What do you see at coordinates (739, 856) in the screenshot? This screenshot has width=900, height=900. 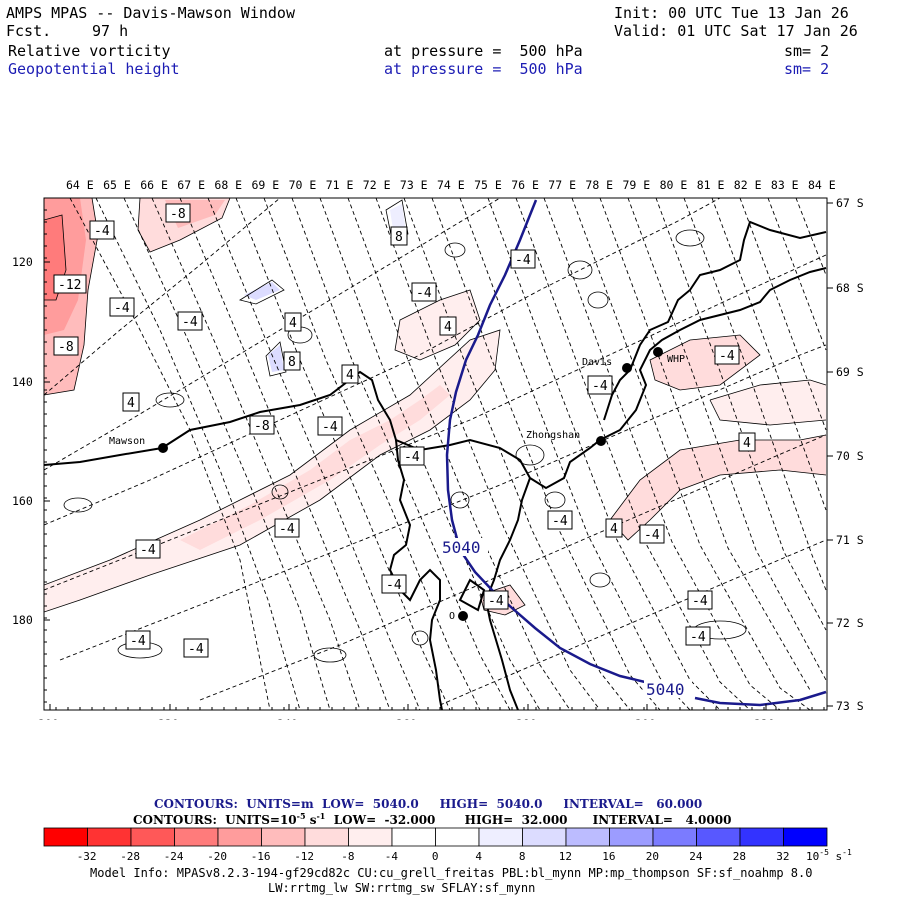 I see `colorbar-label: 28` at bounding box center [739, 856].